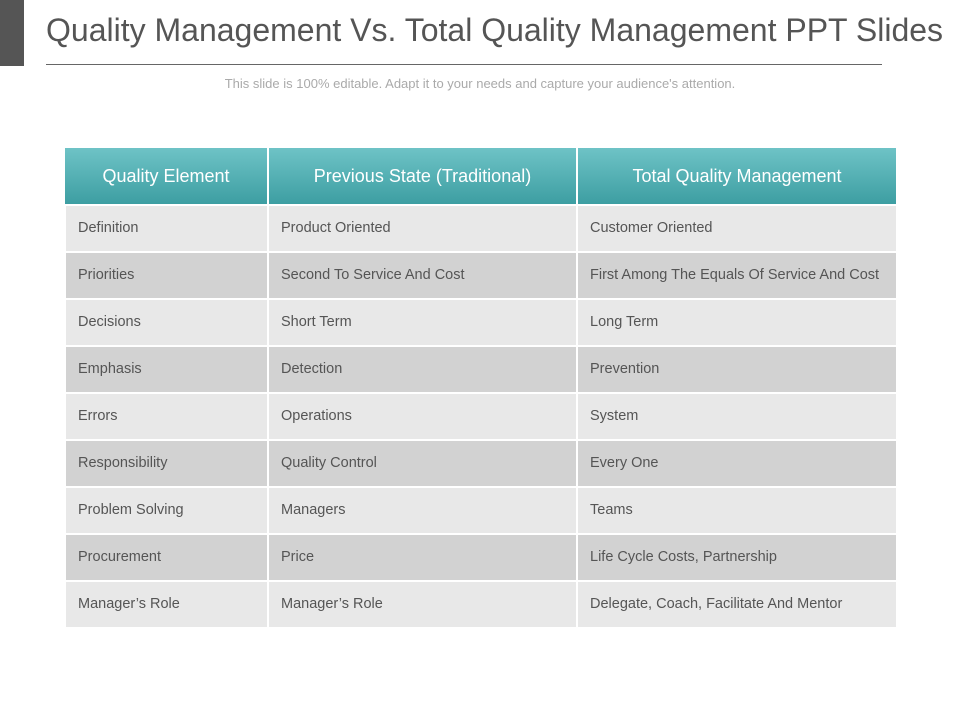  I want to click on table-cell: Operations, so click(422, 416).